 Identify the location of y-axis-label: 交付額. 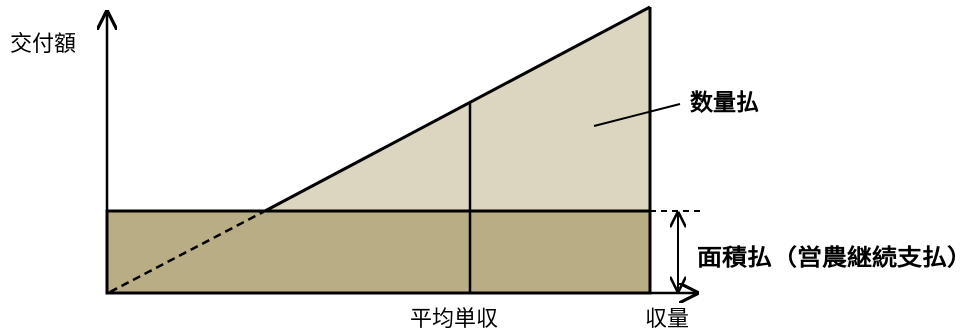
(43, 44).